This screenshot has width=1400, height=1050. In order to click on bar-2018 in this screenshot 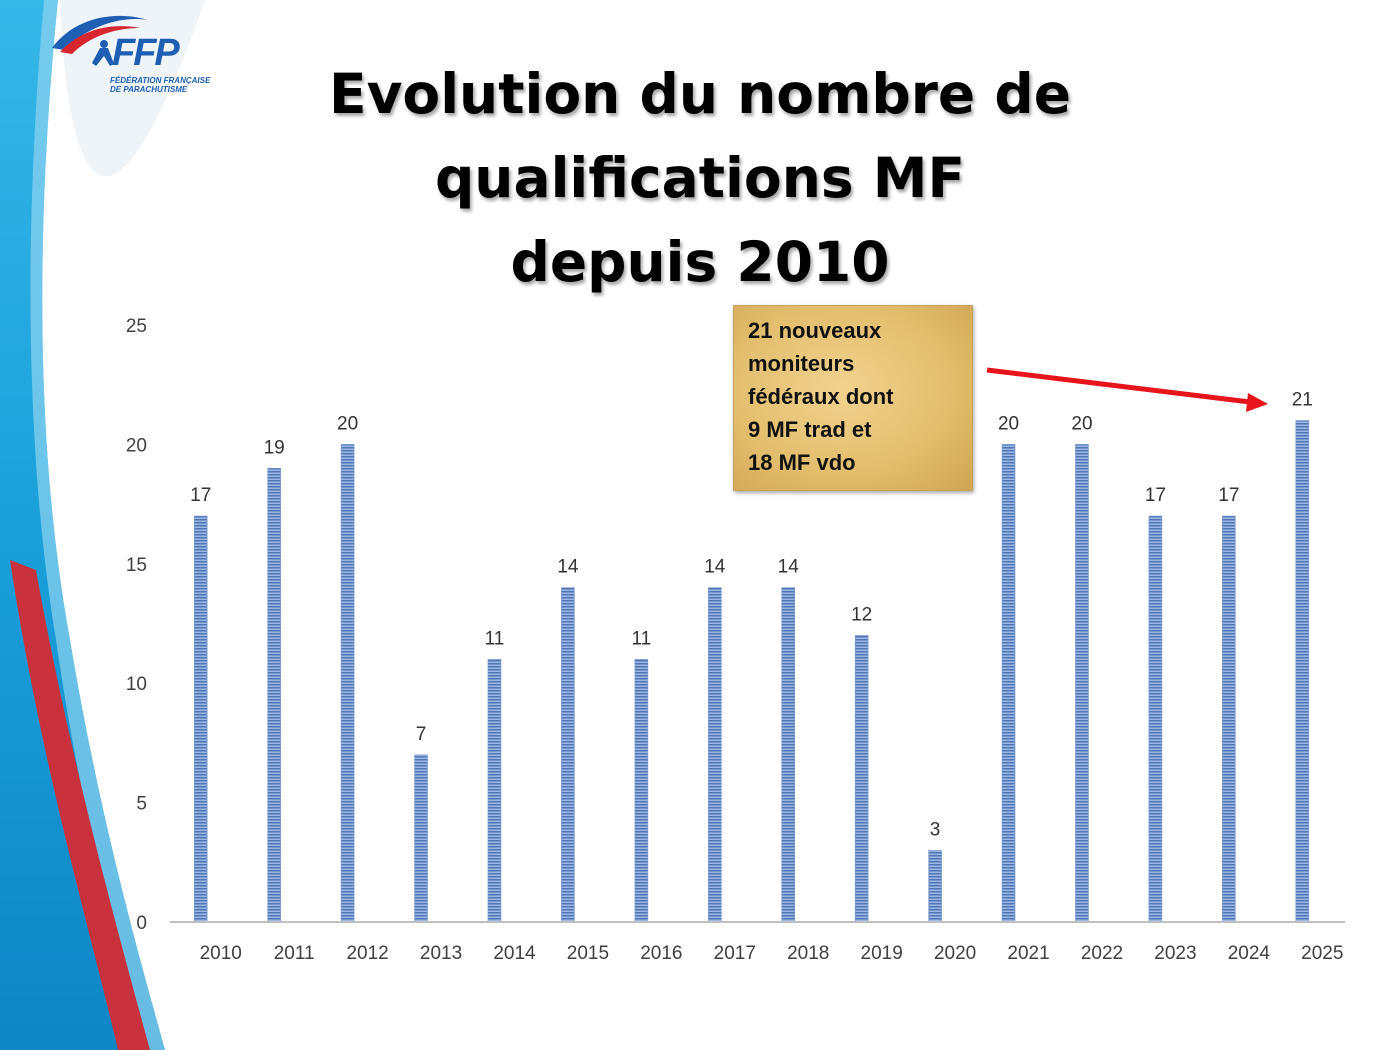, I will do `click(788, 755)`.